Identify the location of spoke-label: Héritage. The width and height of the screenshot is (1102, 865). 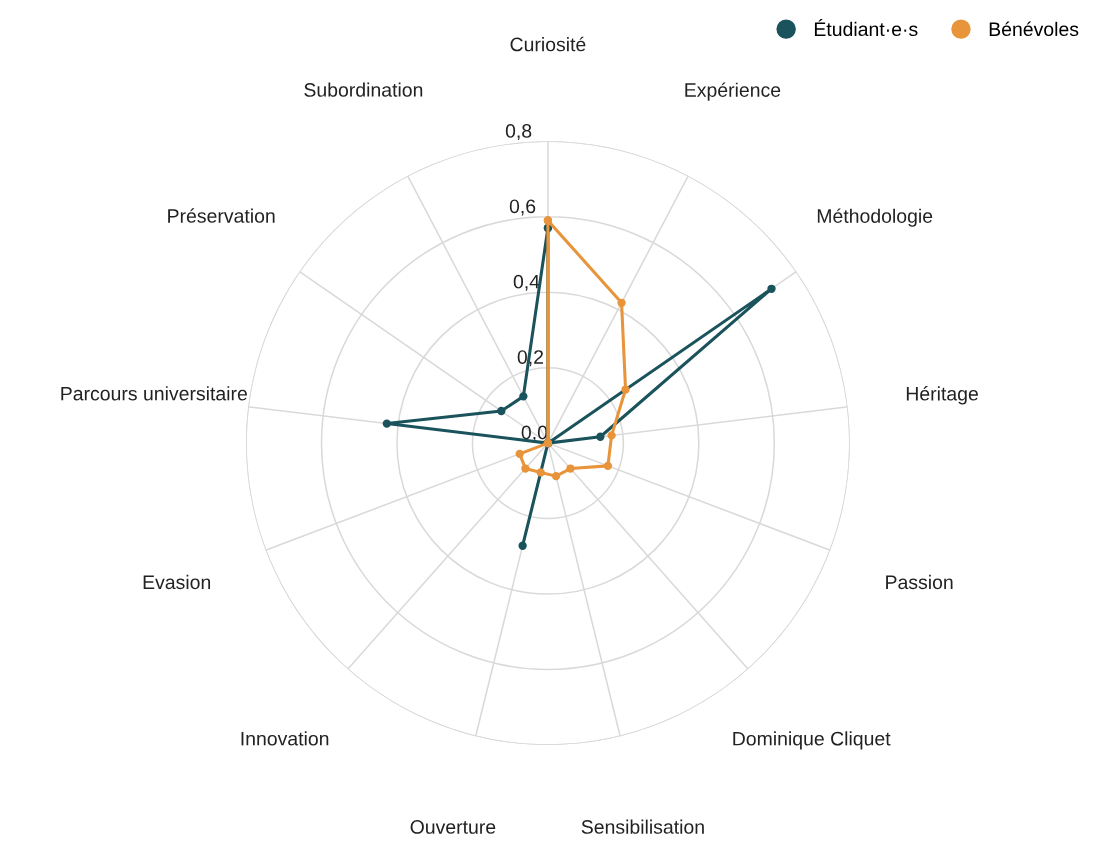
(942, 395).